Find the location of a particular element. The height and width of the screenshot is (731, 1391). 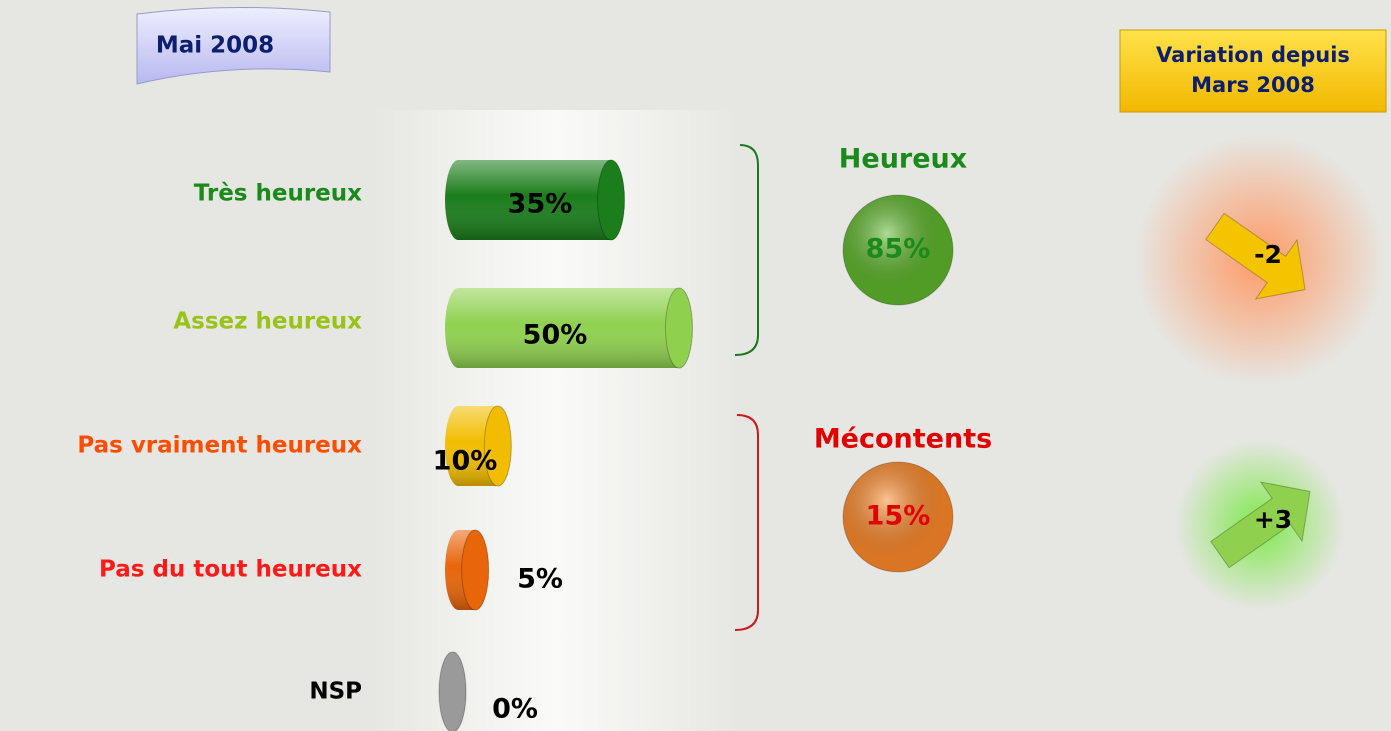

variation-value: -2 is located at coordinates (1268, 254).